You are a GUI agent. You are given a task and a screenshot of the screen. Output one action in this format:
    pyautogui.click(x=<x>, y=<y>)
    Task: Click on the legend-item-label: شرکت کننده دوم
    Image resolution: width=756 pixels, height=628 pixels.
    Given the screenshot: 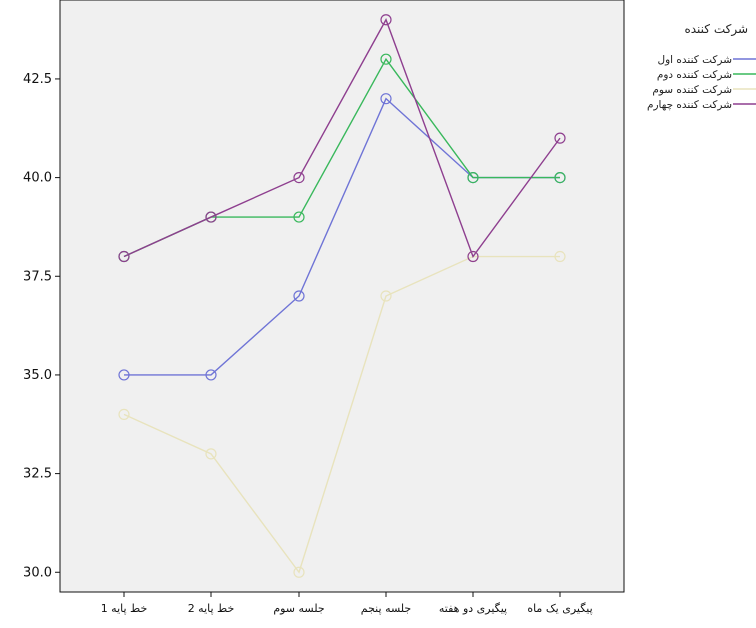 What is the action you would take?
    pyautogui.click(x=694, y=75)
    